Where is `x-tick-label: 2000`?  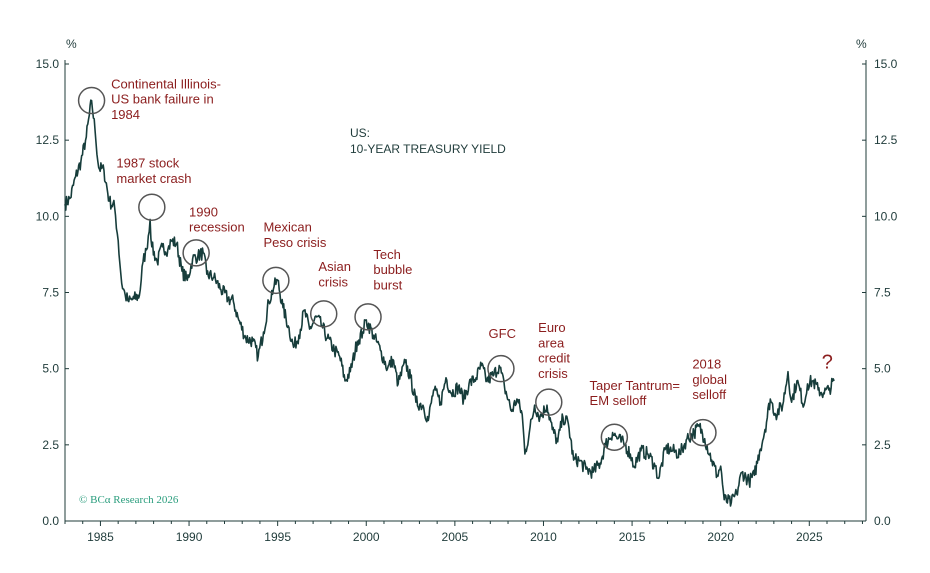
x-tick-label: 2000 is located at coordinates (366, 537).